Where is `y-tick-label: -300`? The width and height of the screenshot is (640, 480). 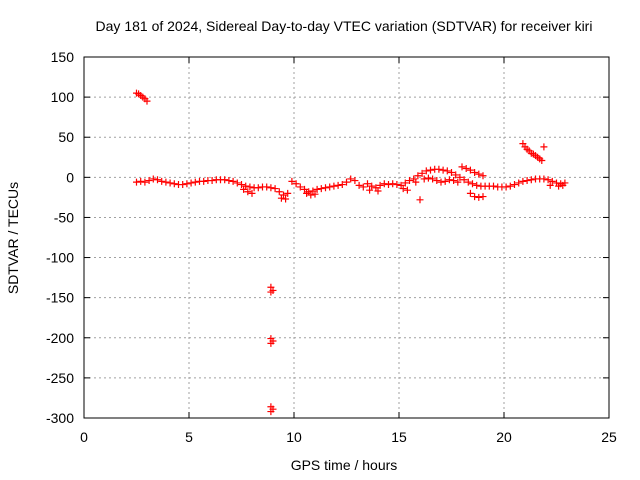
y-tick-label: -300 is located at coordinates (60, 418).